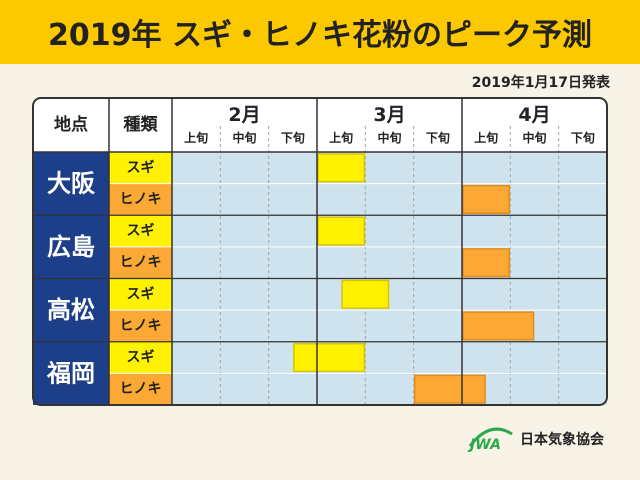  I want to click on header-month-2: 2月, so click(244, 115).